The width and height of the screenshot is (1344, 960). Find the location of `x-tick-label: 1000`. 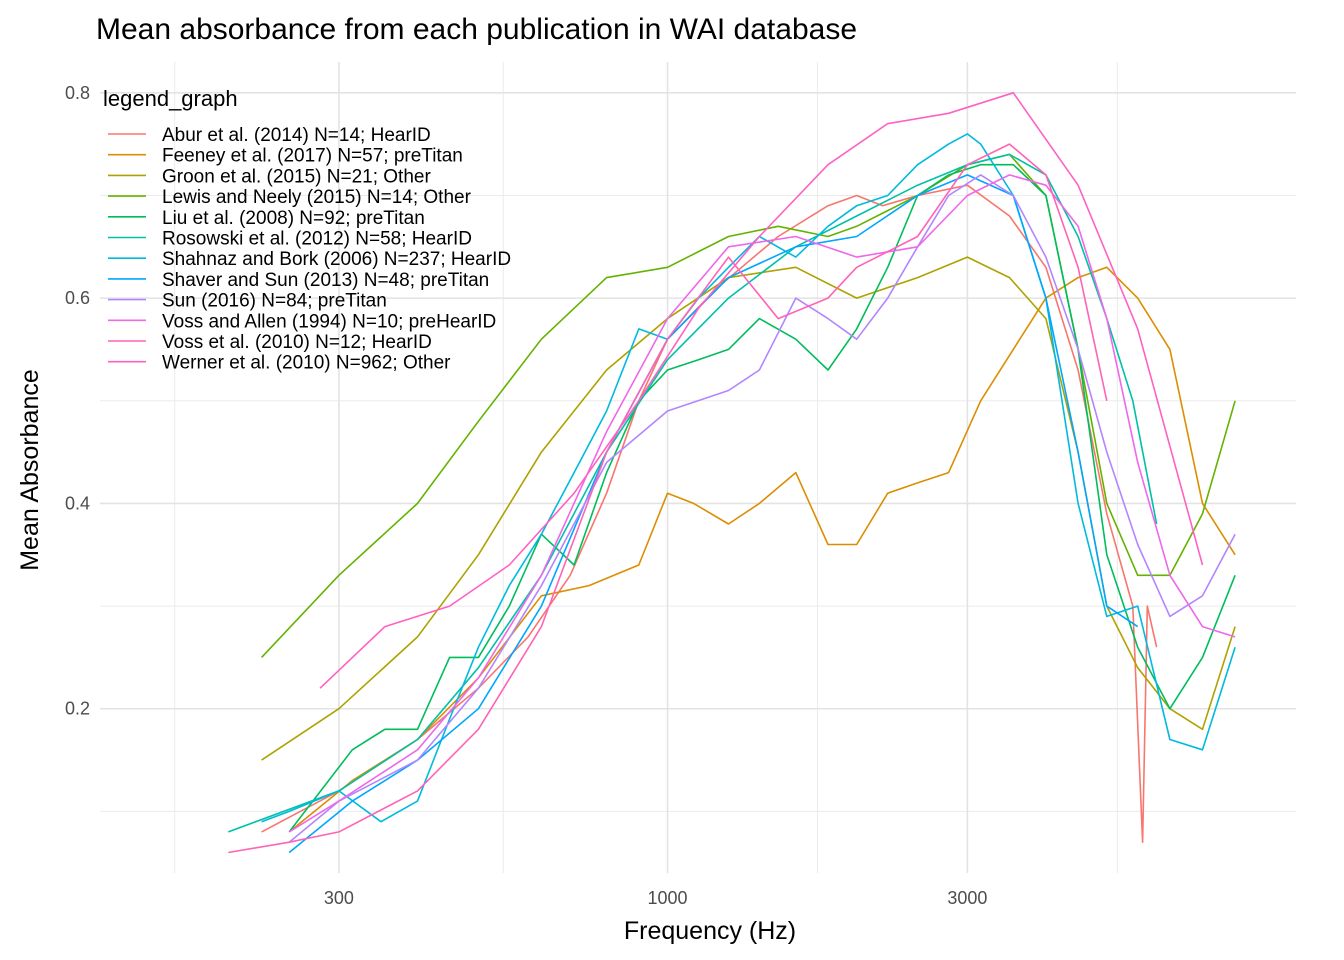

x-tick-label: 1000 is located at coordinates (668, 898).